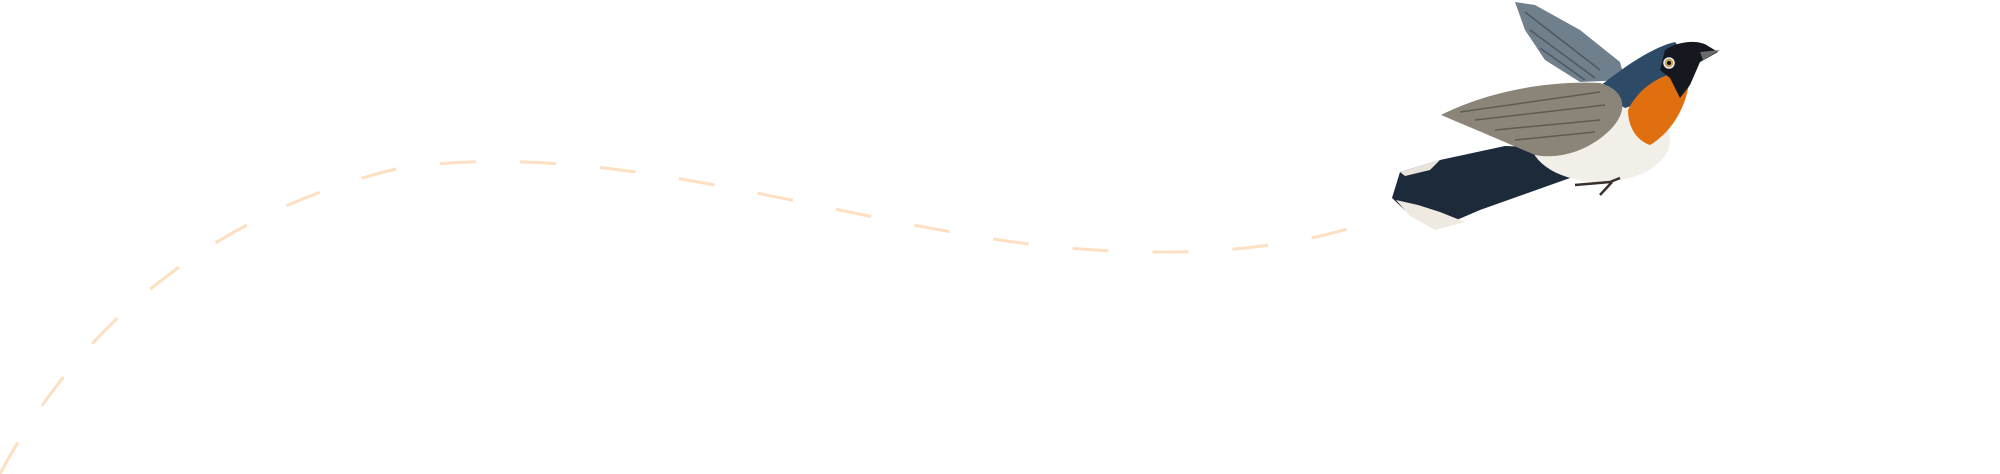 The height and width of the screenshot is (474, 2000). Describe the element at coordinates (1532, 119) in the screenshot. I see `bird-lower-wing` at that location.